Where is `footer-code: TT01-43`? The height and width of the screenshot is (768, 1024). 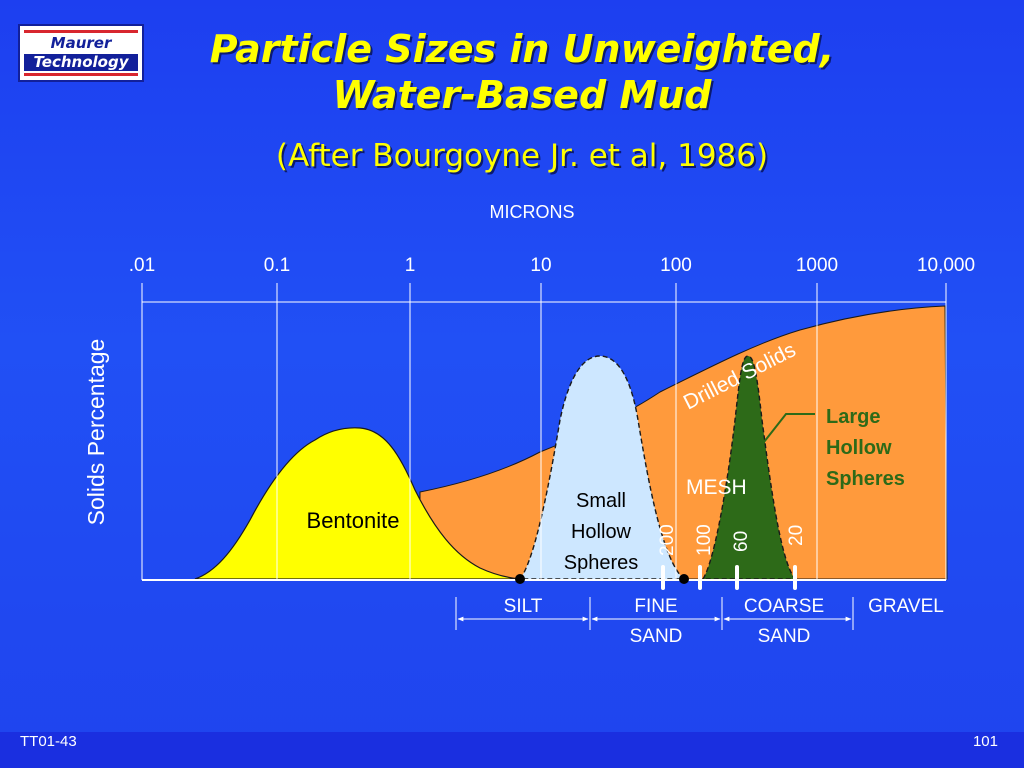 footer-code: TT01-43 is located at coordinates (48, 741).